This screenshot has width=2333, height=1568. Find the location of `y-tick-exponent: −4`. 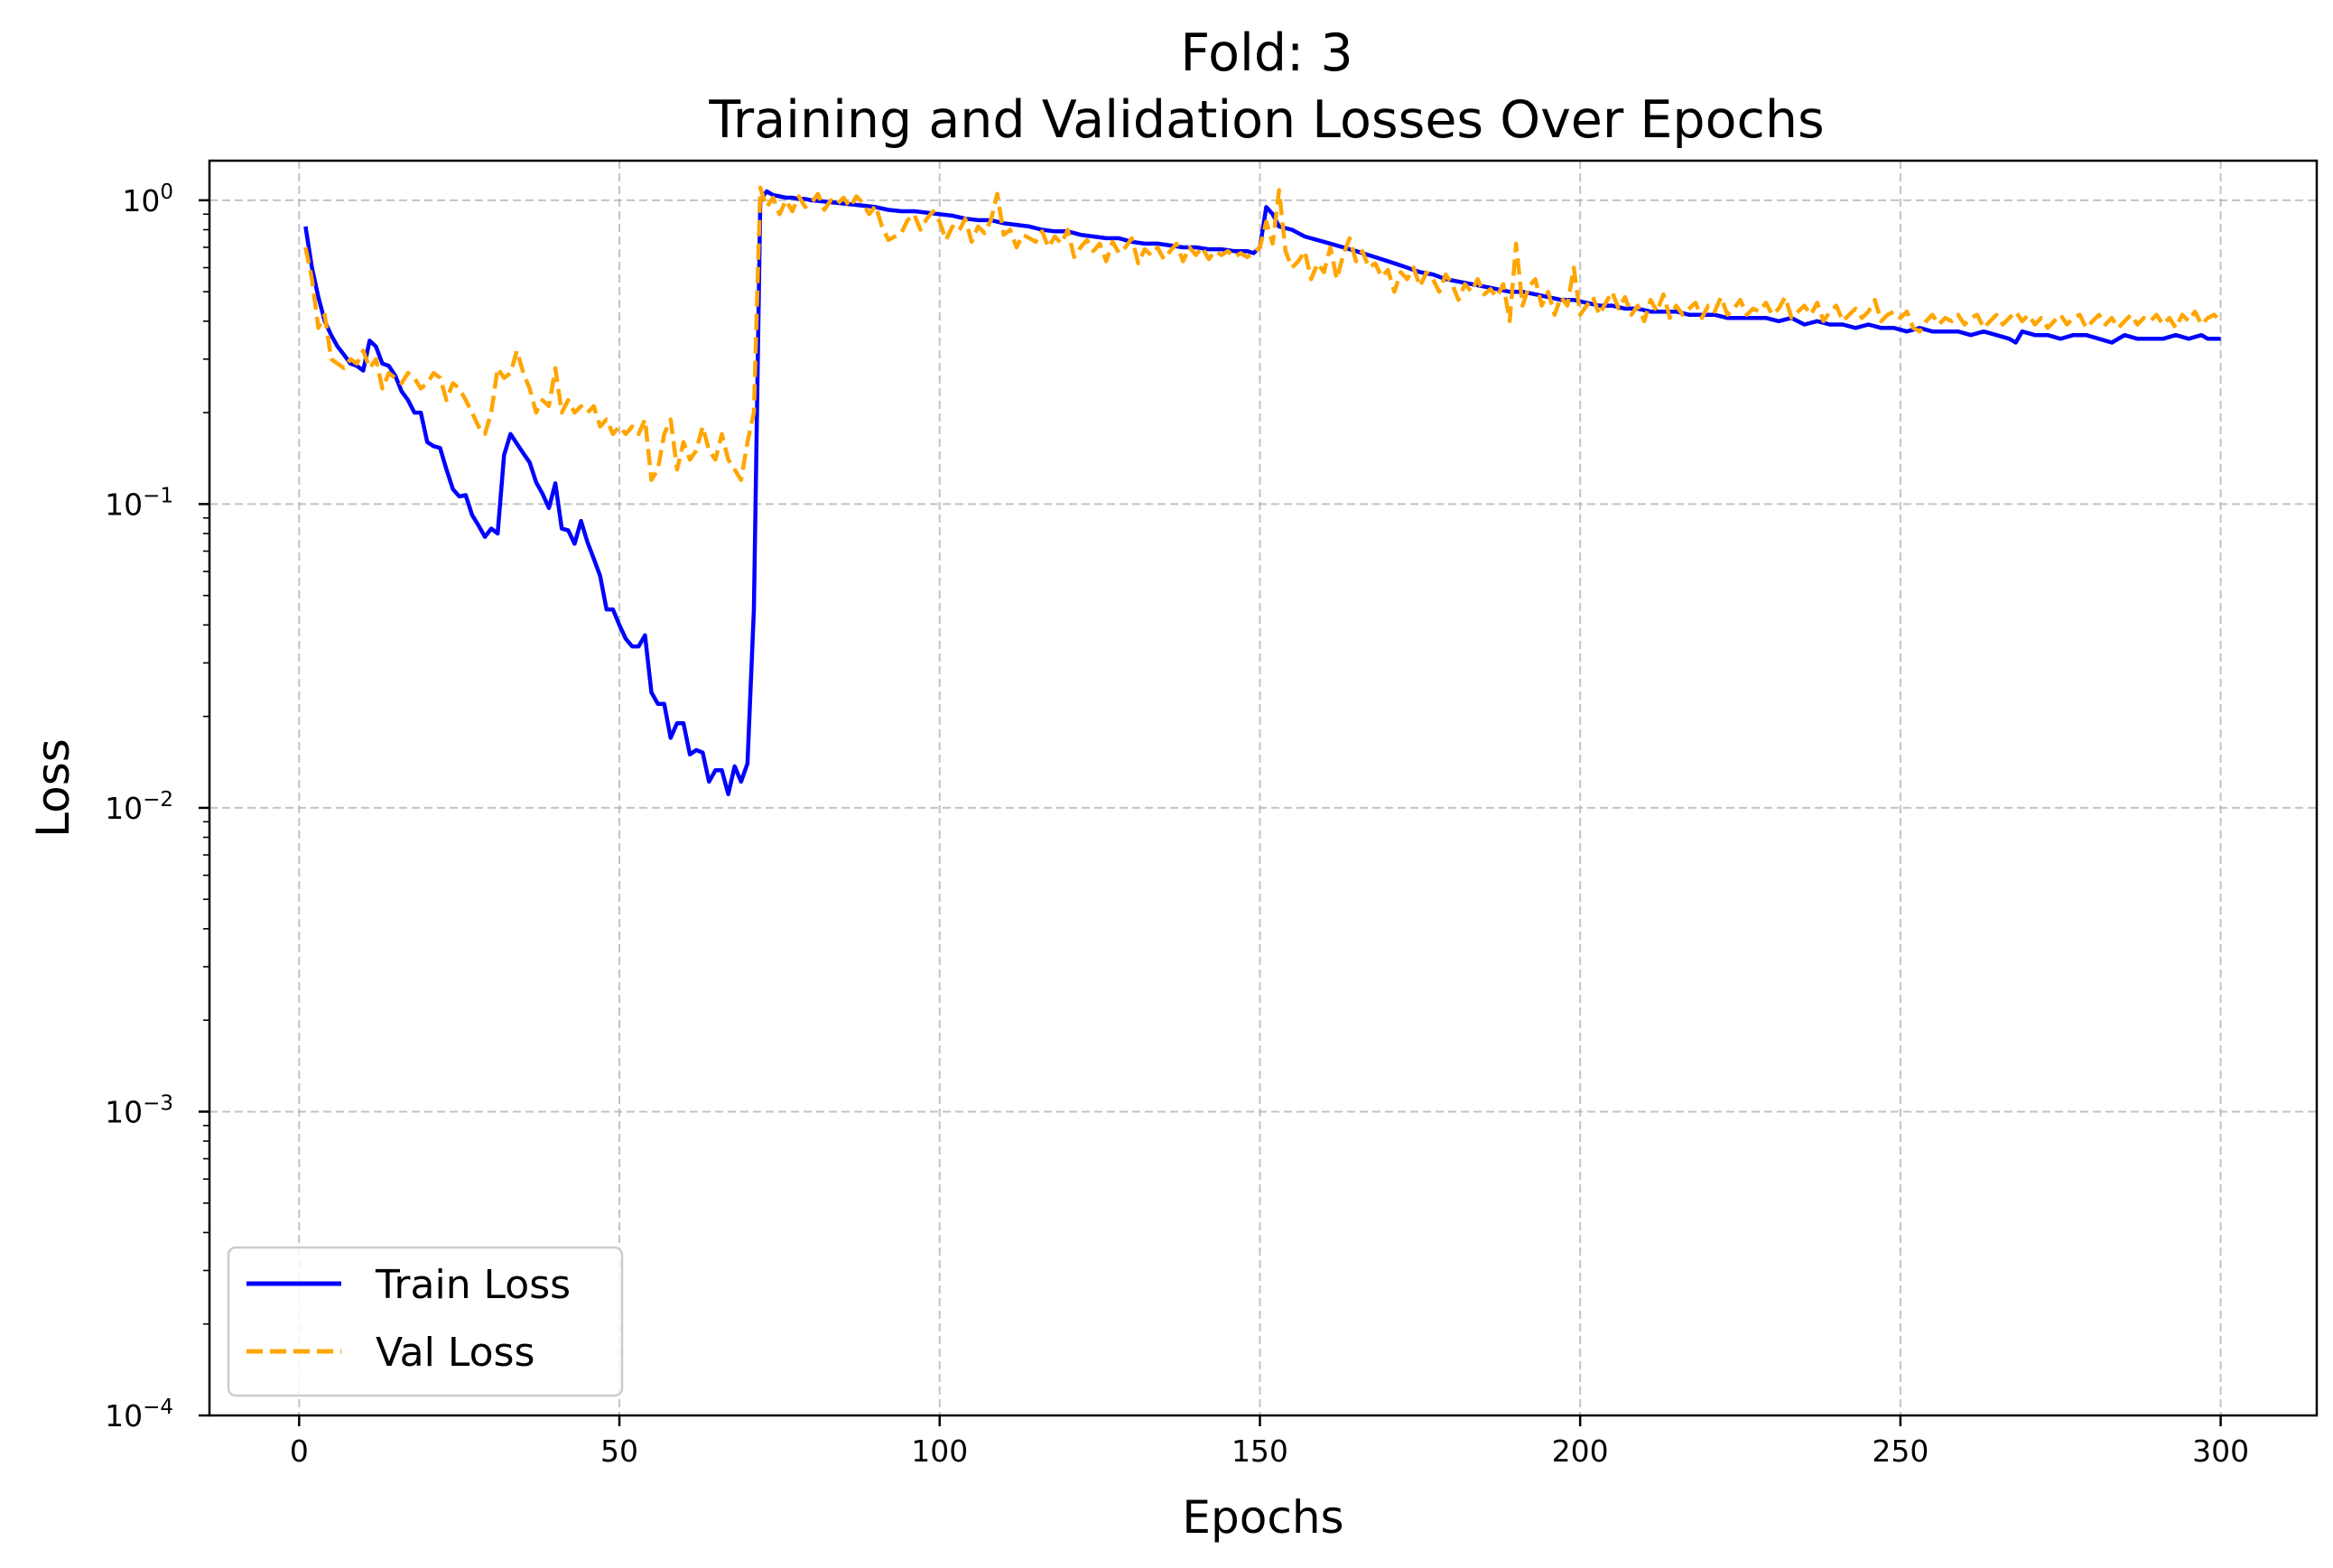

y-tick-exponent: −4 is located at coordinates (158, 1407).